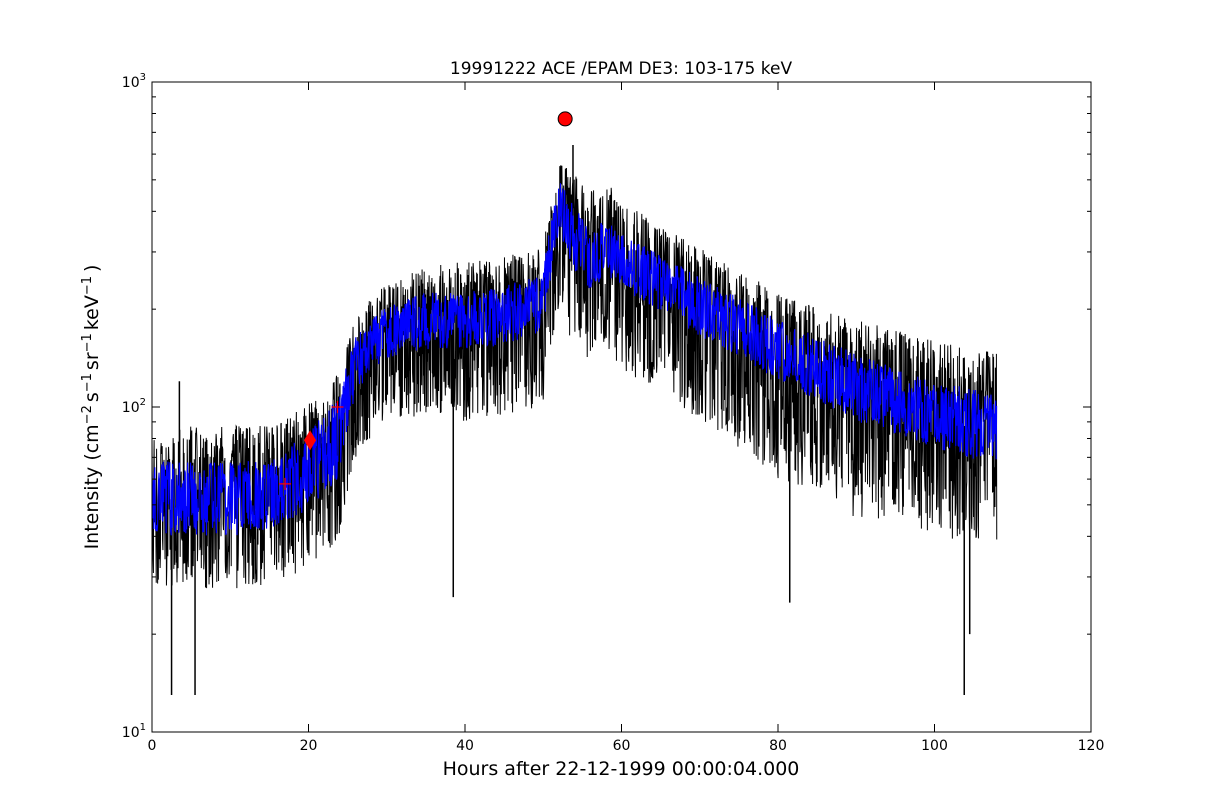 This screenshot has height=812, width=1212. I want to click on onset-marker, so click(310, 440).